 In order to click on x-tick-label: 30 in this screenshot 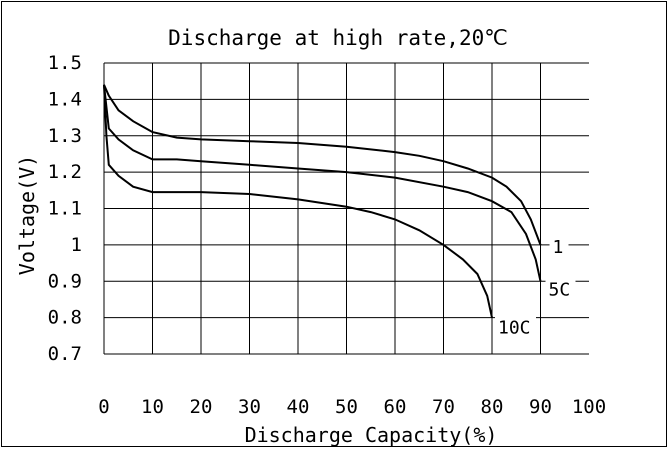, I will do `click(249, 407)`.